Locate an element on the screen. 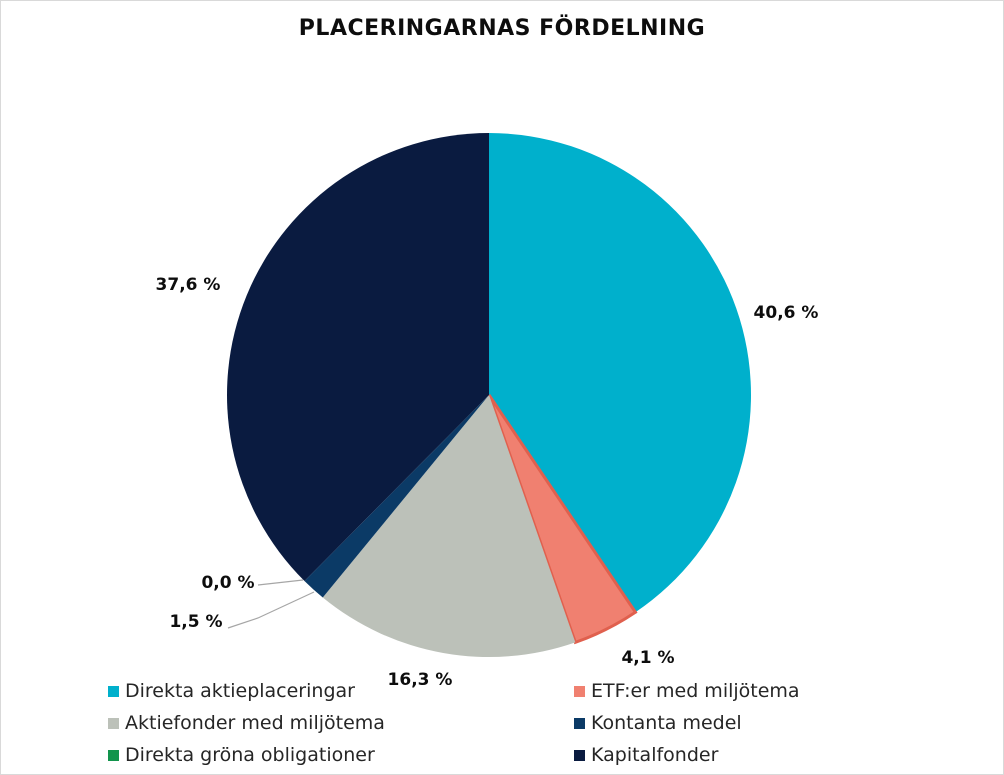 The height and width of the screenshot is (775, 1004). slice-label-kapitalfonder: 37,6 % is located at coordinates (188, 285).